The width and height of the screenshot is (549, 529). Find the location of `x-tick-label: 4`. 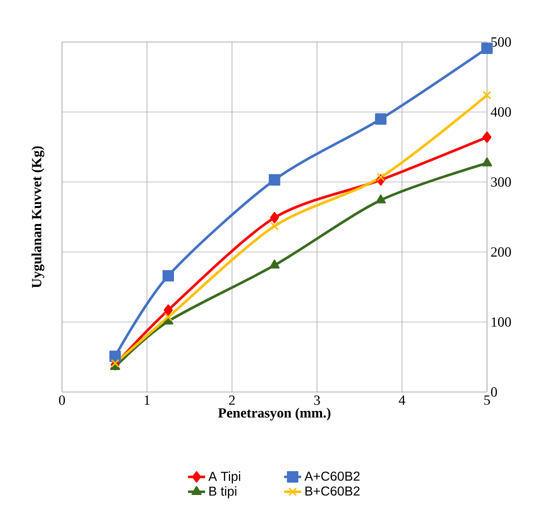

x-tick-label: 4 is located at coordinates (402, 400).